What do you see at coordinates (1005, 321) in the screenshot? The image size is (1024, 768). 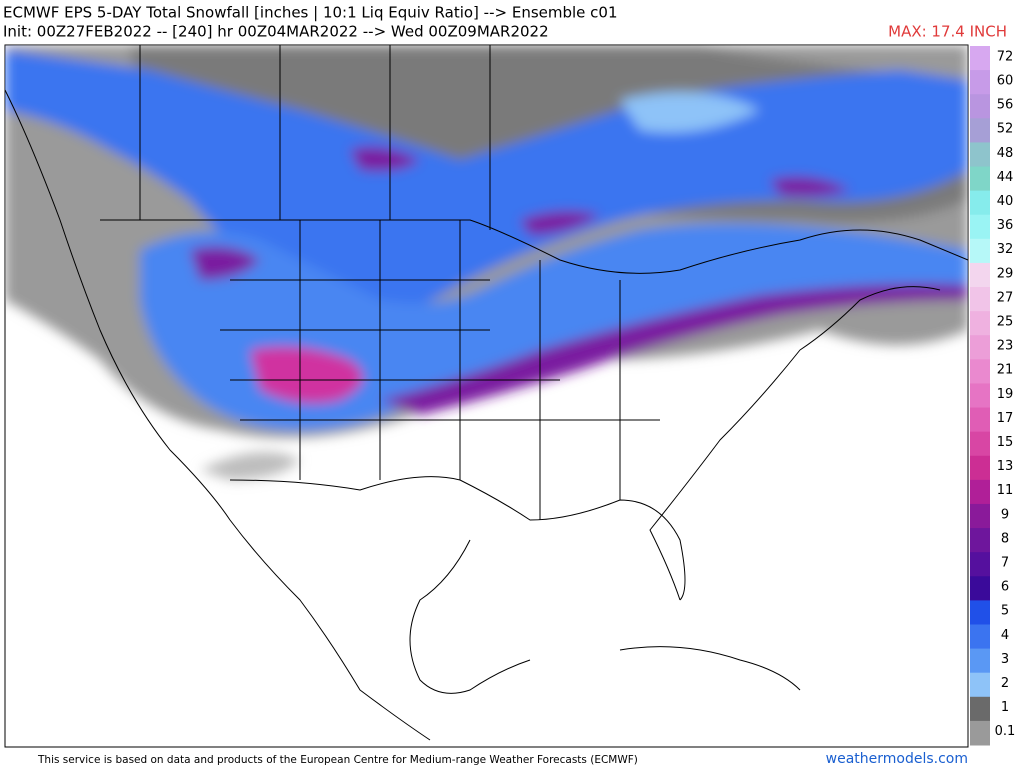 I see `colorbar-label: 25` at bounding box center [1005, 321].